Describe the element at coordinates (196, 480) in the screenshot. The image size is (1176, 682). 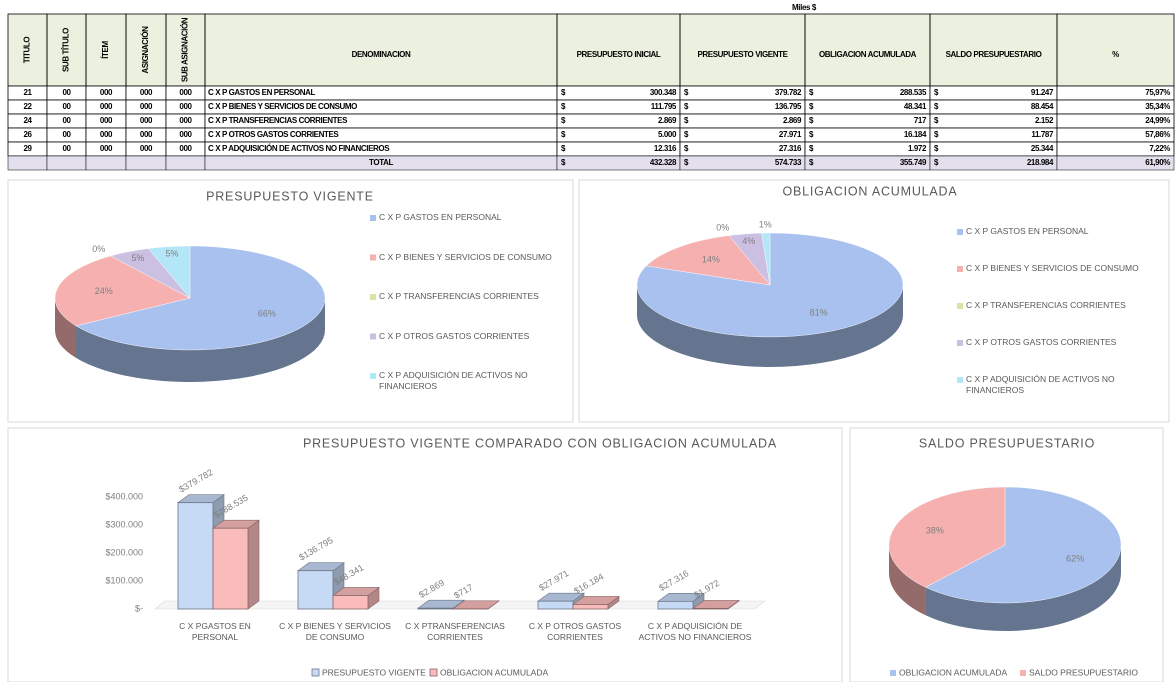
I see `data-label: $379.782` at that location.